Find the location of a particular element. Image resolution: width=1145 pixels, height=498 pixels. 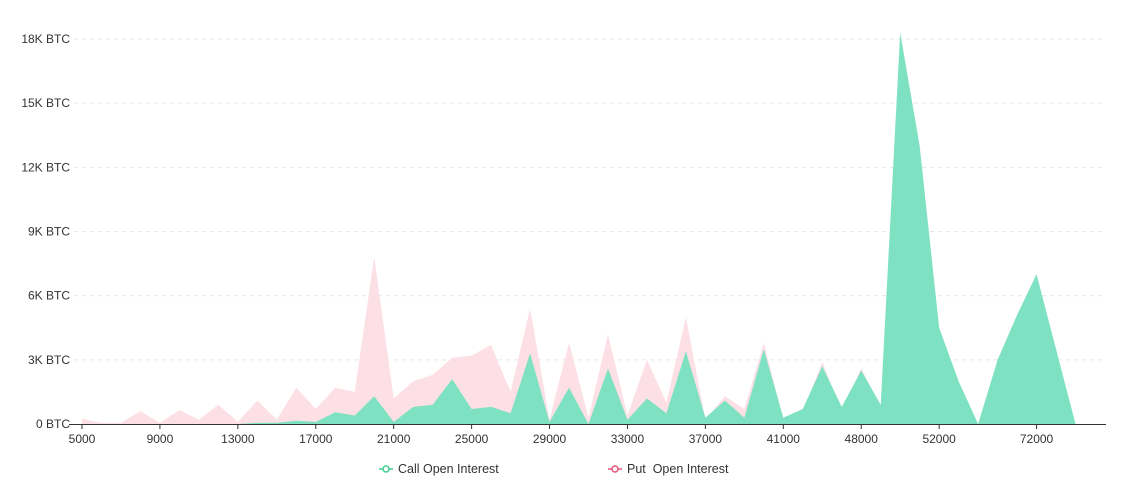

y-tick-label: 6K BTC is located at coordinates (49, 296).